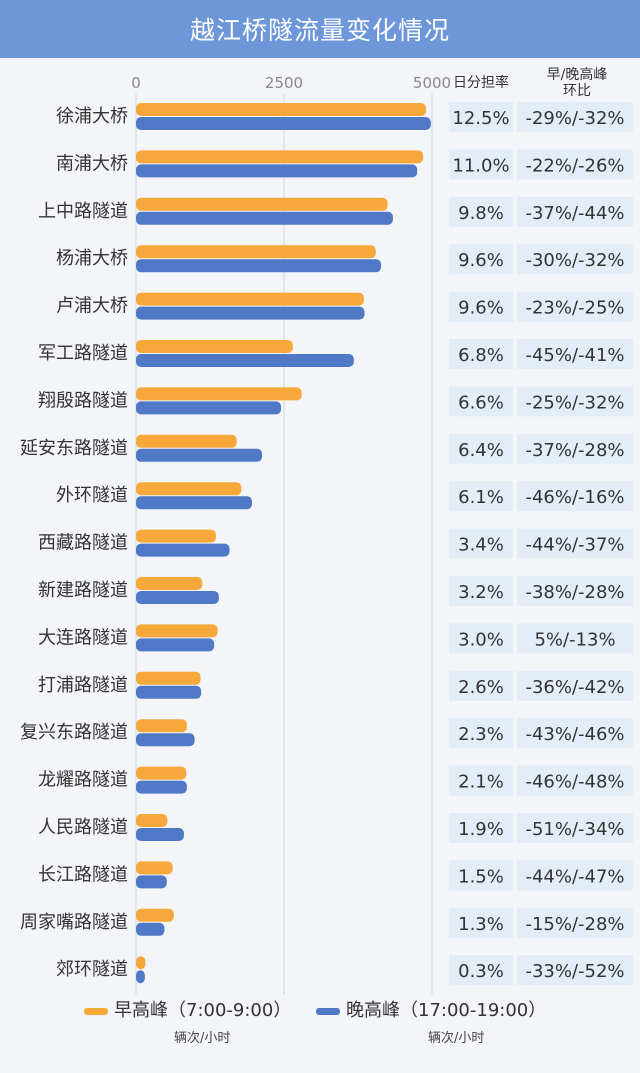 The height and width of the screenshot is (1073, 640). What do you see at coordinates (83, 543) in the screenshot?
I see `category-label: 西藏路隧道` at bounding box center [83, 543].